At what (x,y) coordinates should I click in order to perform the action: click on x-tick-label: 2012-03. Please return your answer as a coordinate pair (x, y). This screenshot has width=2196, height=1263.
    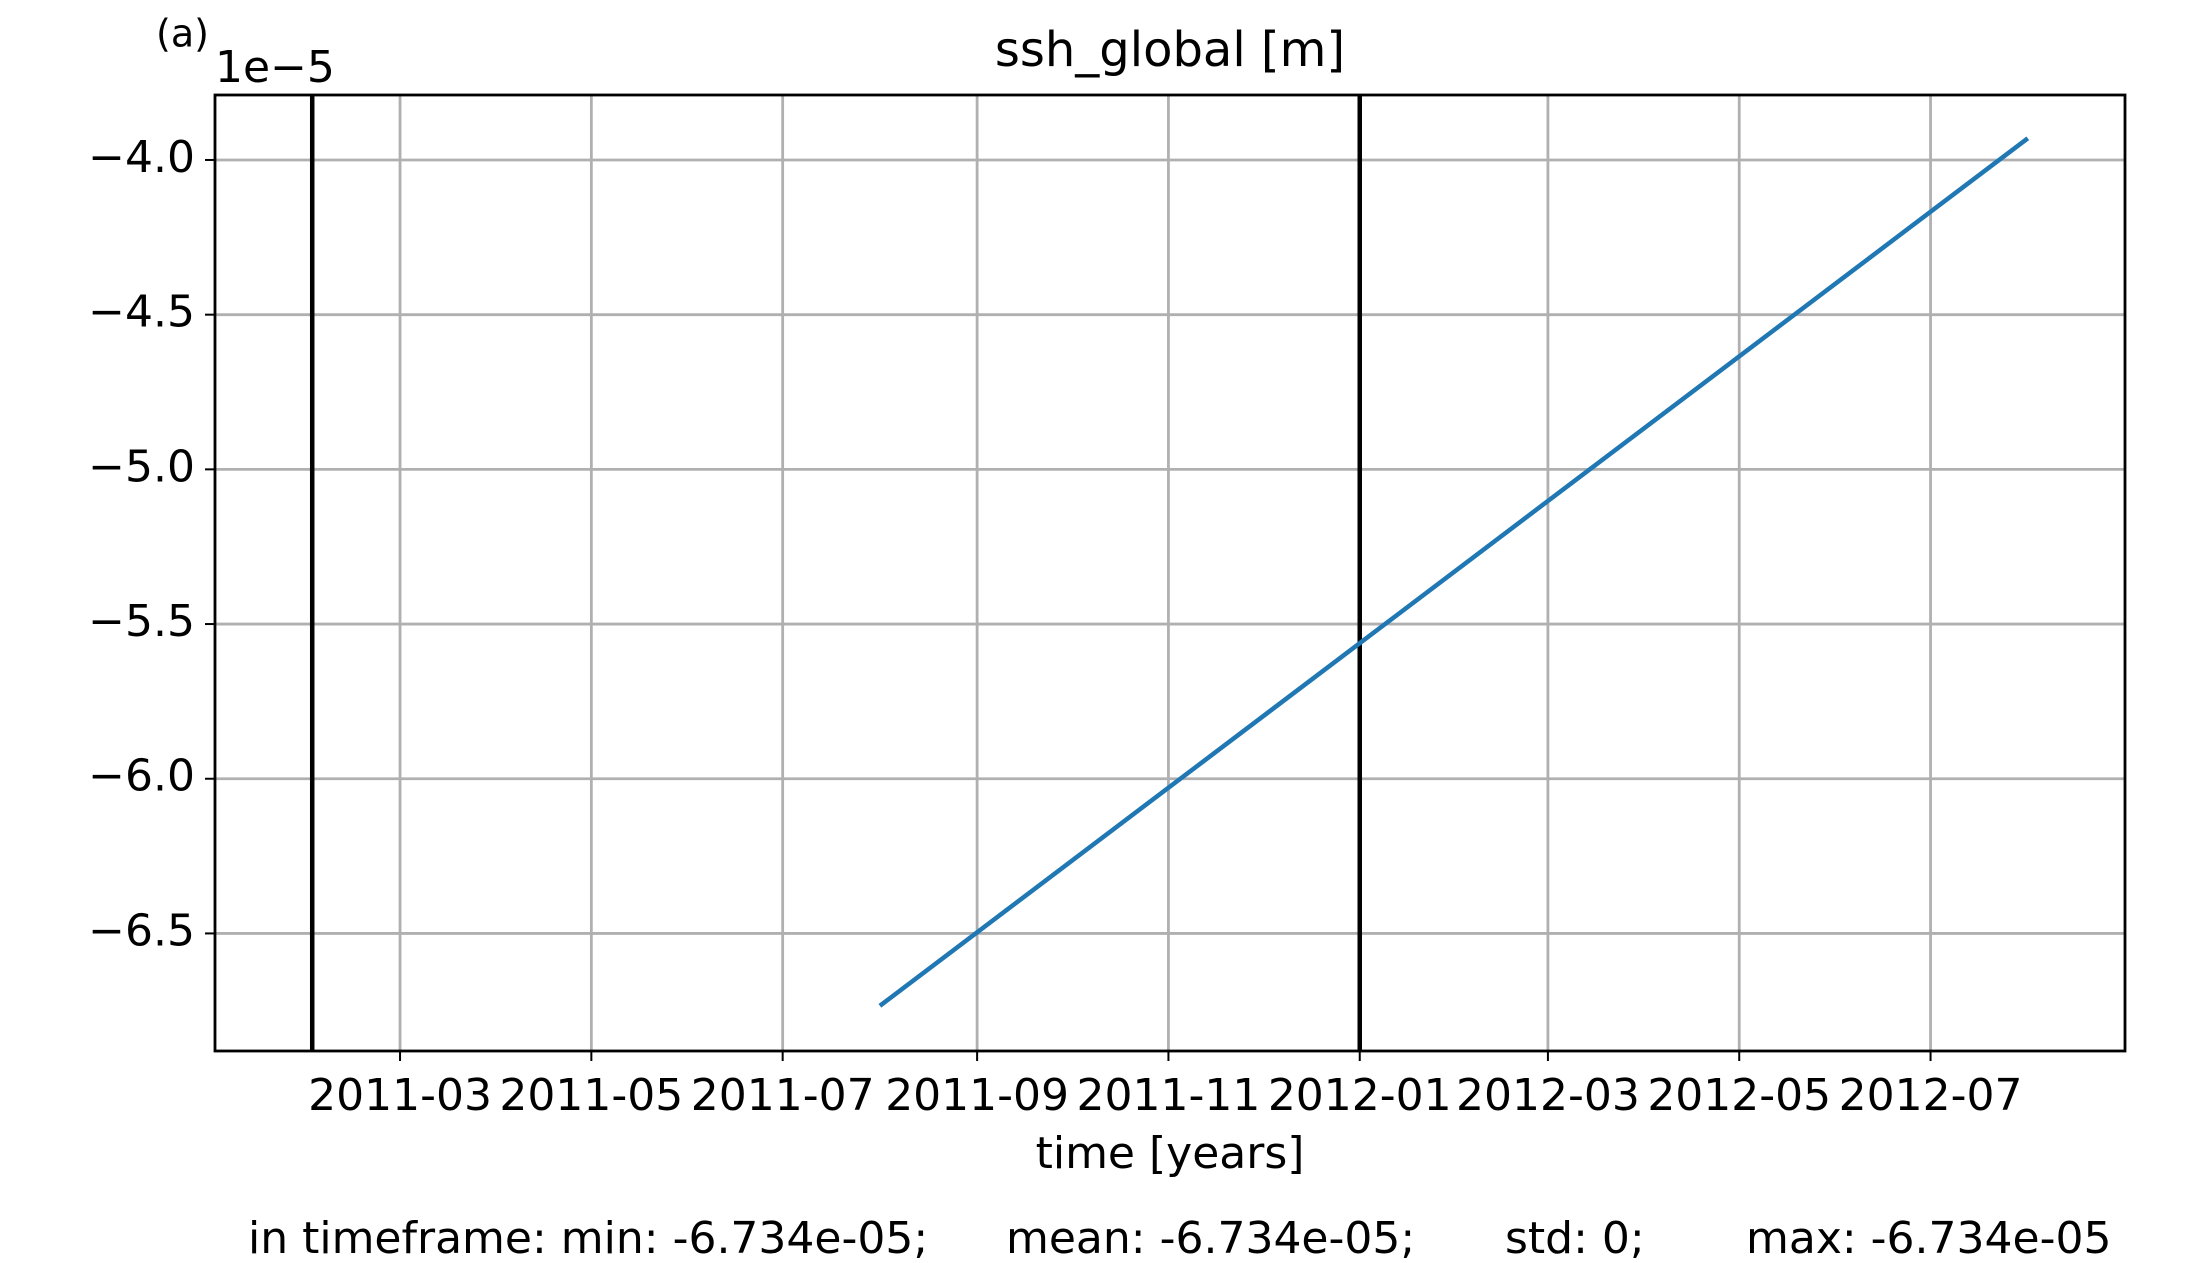
    Looking at the image, I should click on (1548, 1095).